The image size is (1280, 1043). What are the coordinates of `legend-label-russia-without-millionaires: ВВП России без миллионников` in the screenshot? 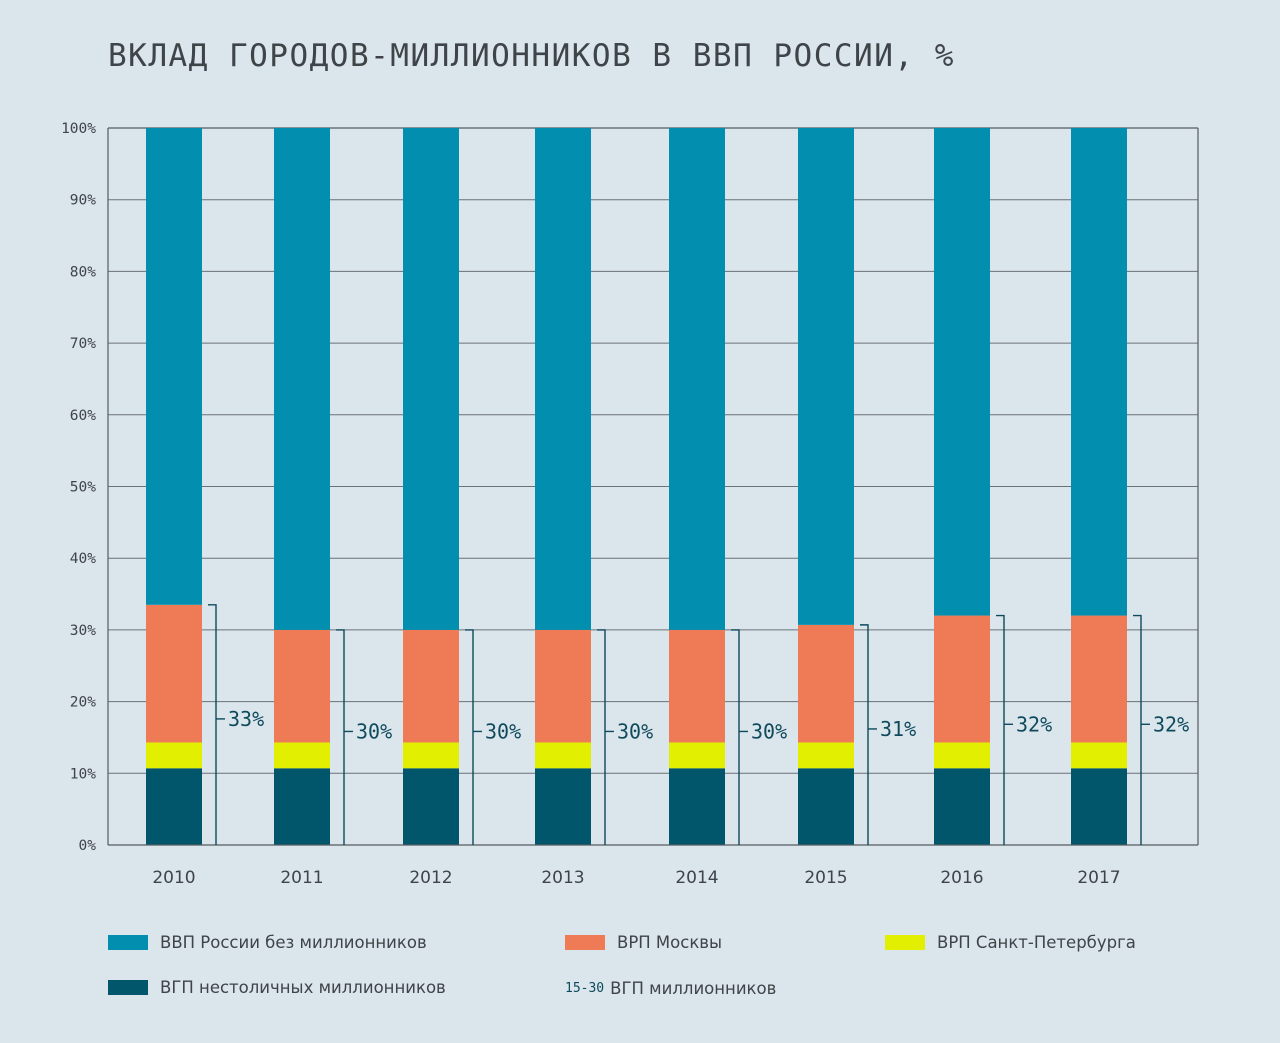 It's located at (293, 942).